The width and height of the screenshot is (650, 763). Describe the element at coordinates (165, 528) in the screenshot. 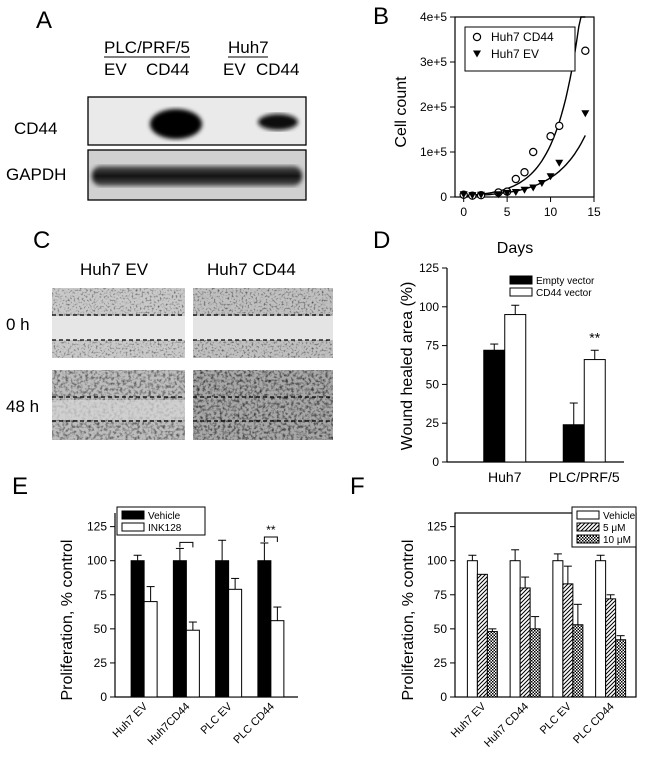

I see `chart-e-legend-label: INK128` at that location.